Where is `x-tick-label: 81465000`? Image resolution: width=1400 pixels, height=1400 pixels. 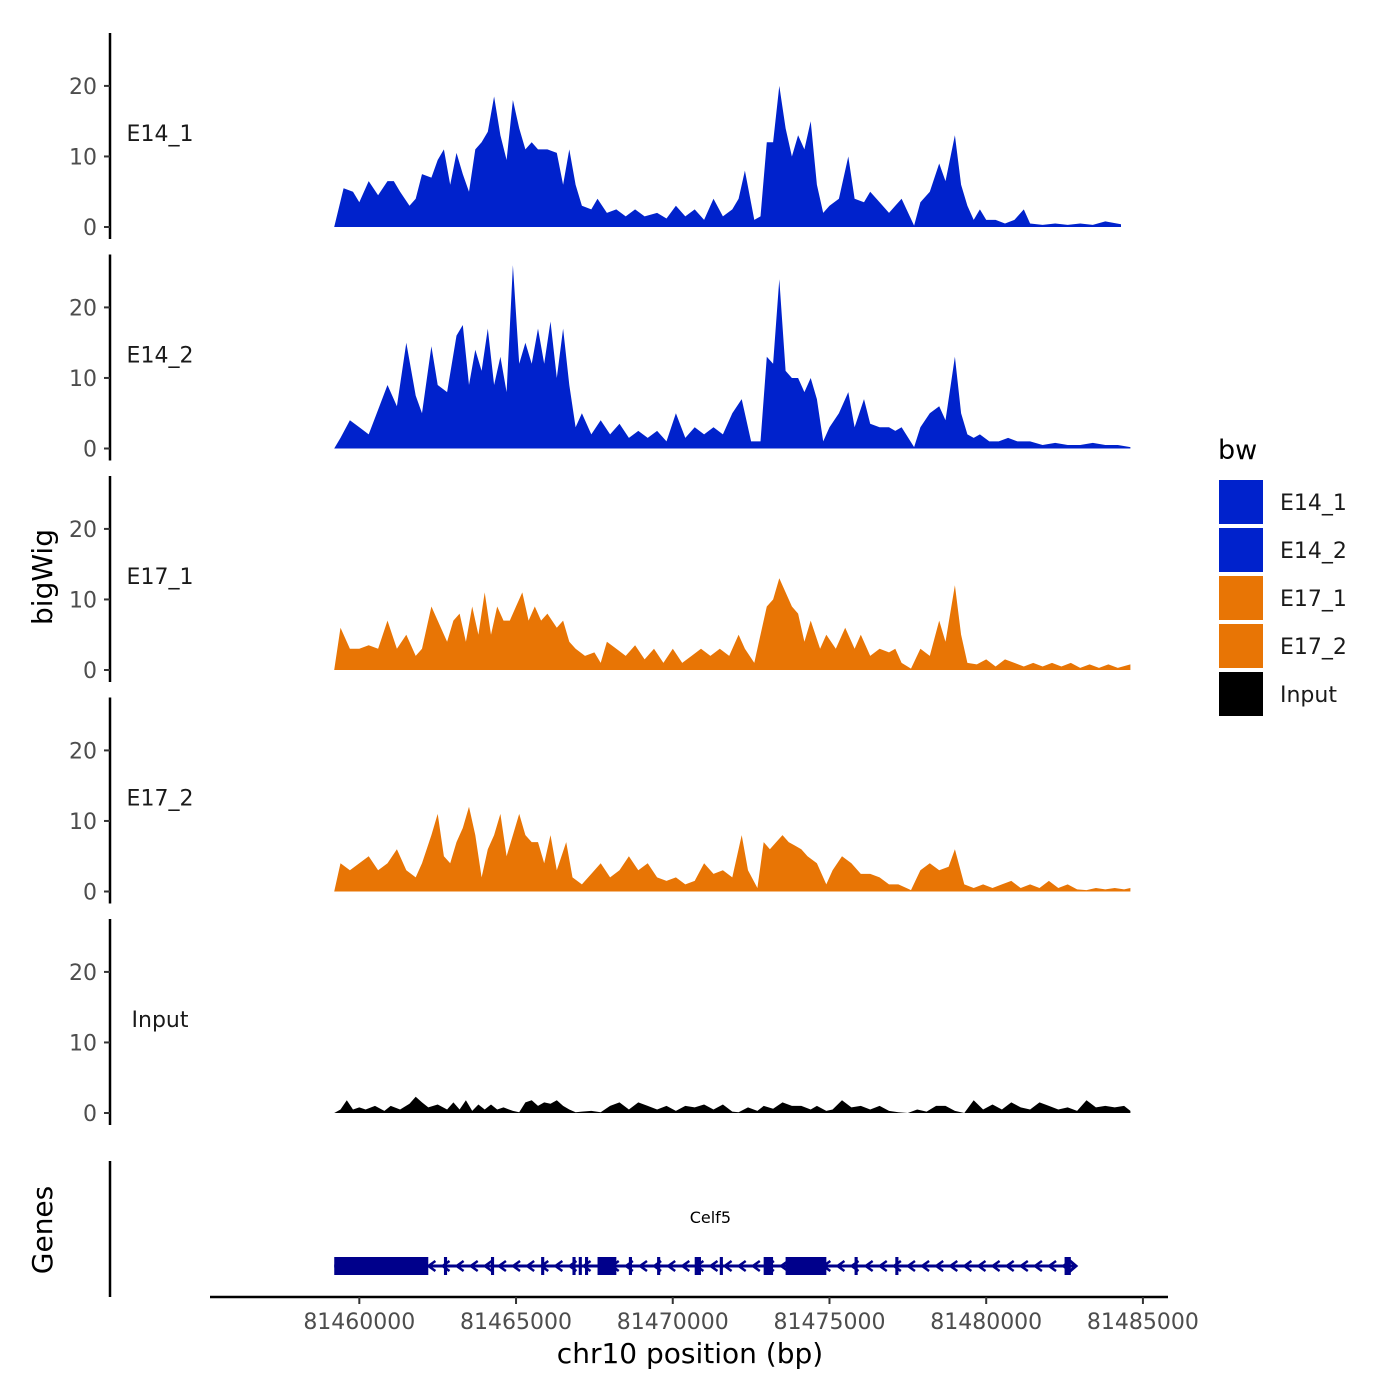
x-tick-label: 81465000 is located at coordinates (516, 1322).